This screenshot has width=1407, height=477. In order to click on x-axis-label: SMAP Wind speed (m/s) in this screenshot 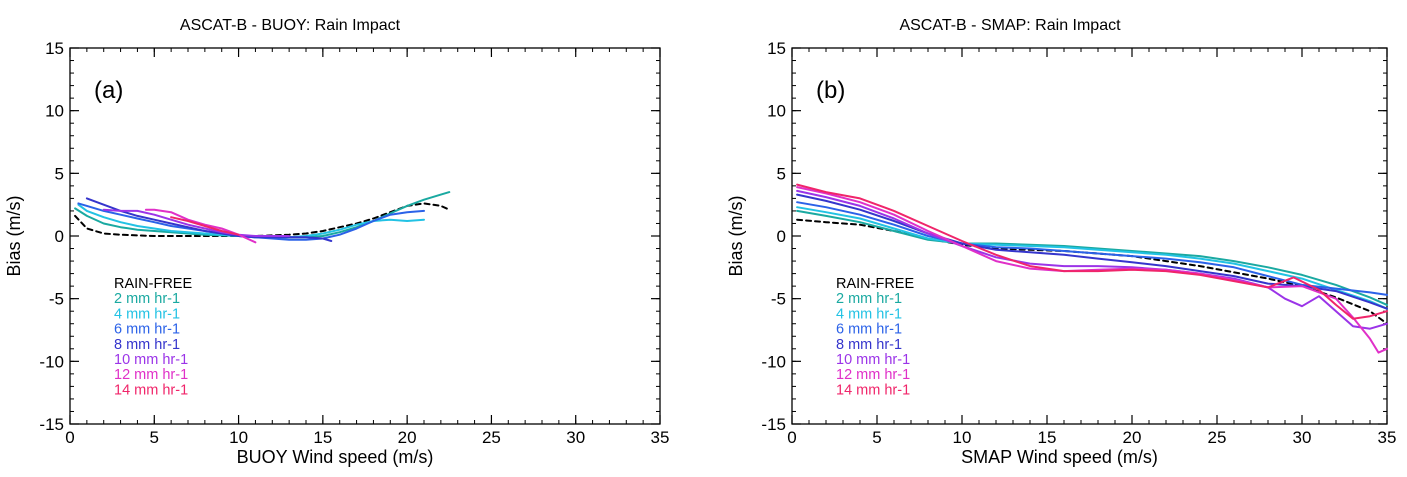, I will do `click(1059, 457)`.